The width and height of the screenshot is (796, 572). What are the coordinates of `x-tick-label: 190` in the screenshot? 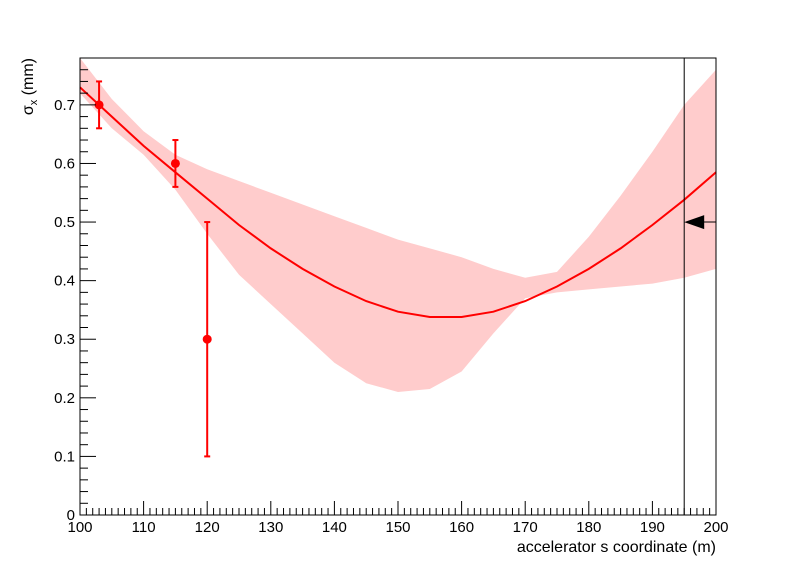 It's located at (652, 527).